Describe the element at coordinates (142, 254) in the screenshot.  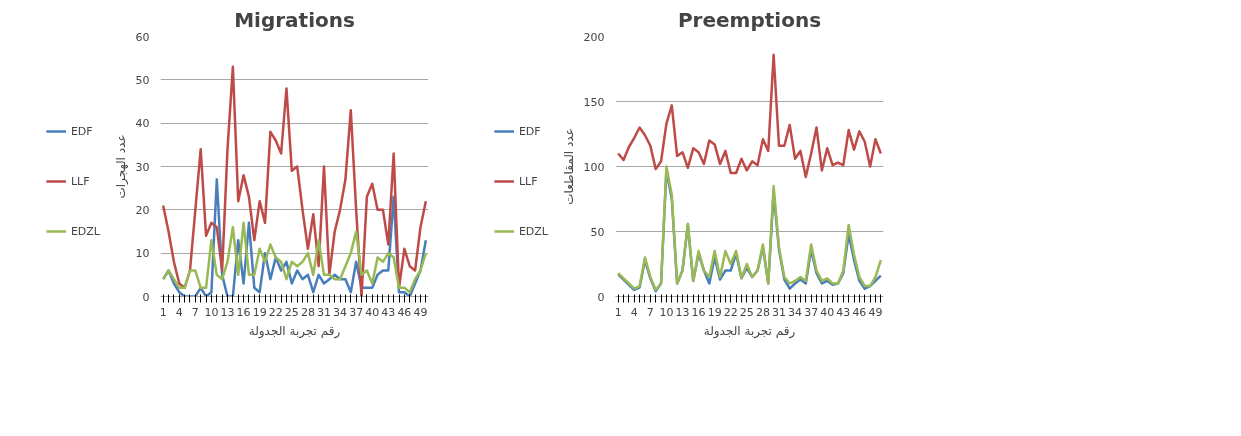
I see `y-tick-label: 10` at that location.